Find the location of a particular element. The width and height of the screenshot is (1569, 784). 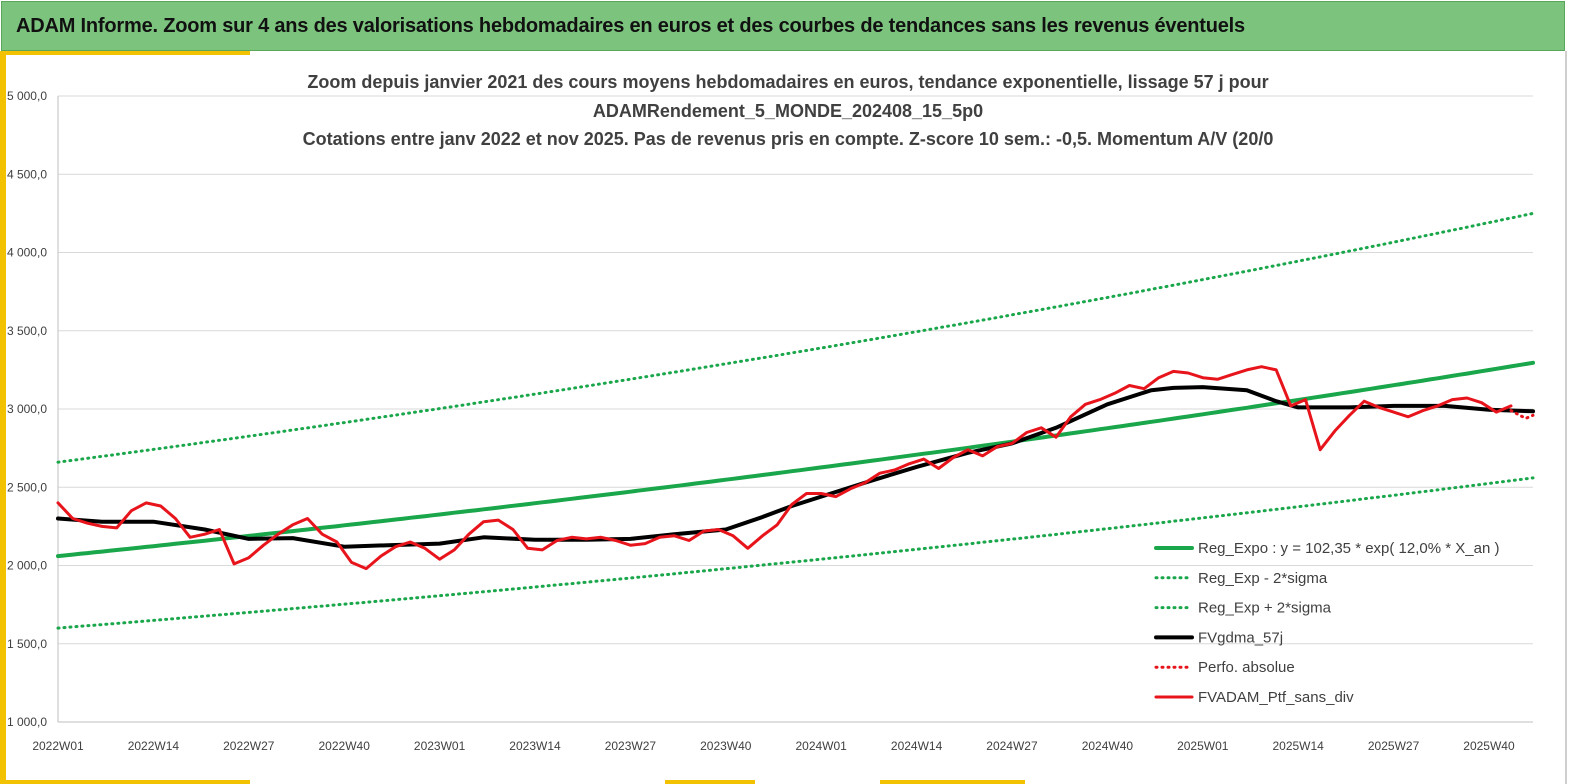

y-tick-label: 3 500,0 is located at coordinates (27, 331).